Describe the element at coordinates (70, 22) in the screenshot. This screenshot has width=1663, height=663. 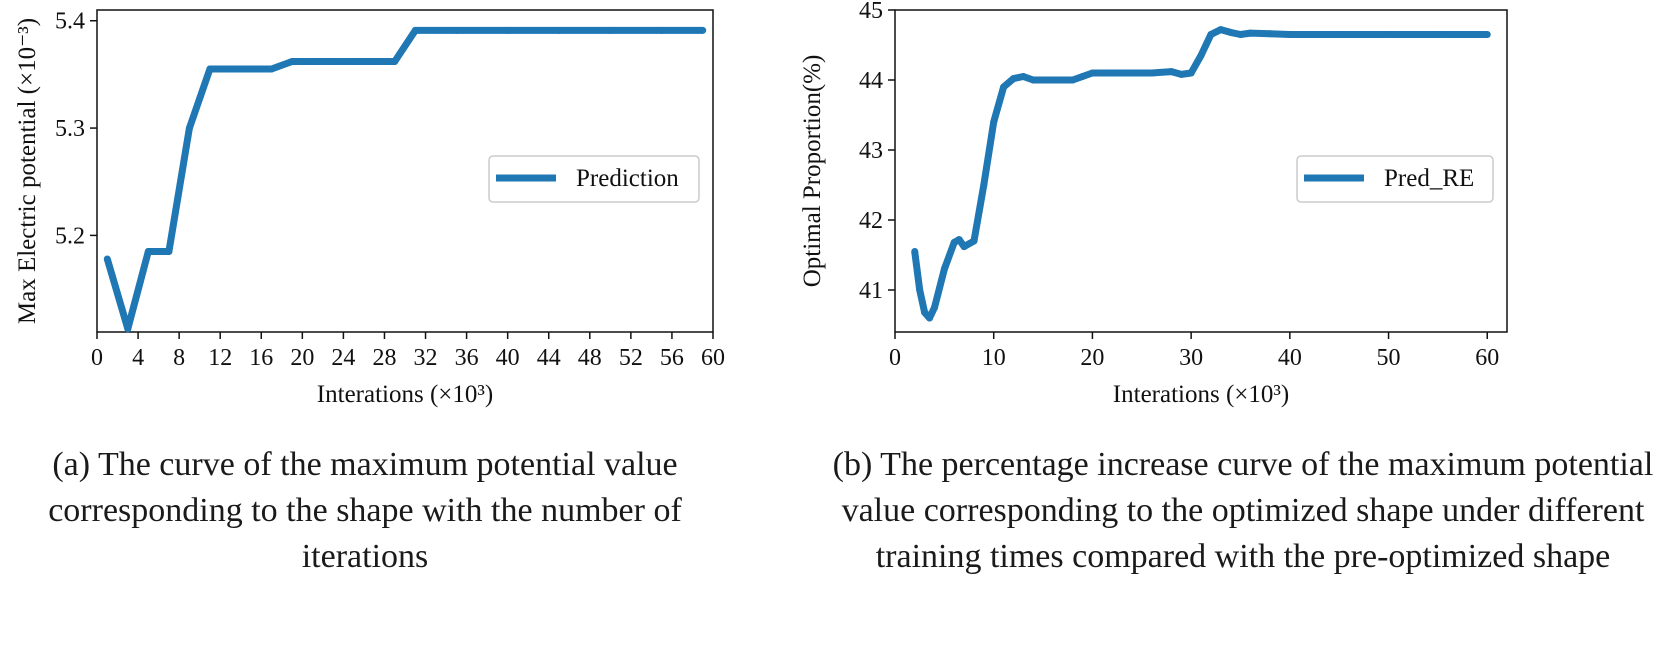
I see `a-y-tick-label: 5.4` at that location.